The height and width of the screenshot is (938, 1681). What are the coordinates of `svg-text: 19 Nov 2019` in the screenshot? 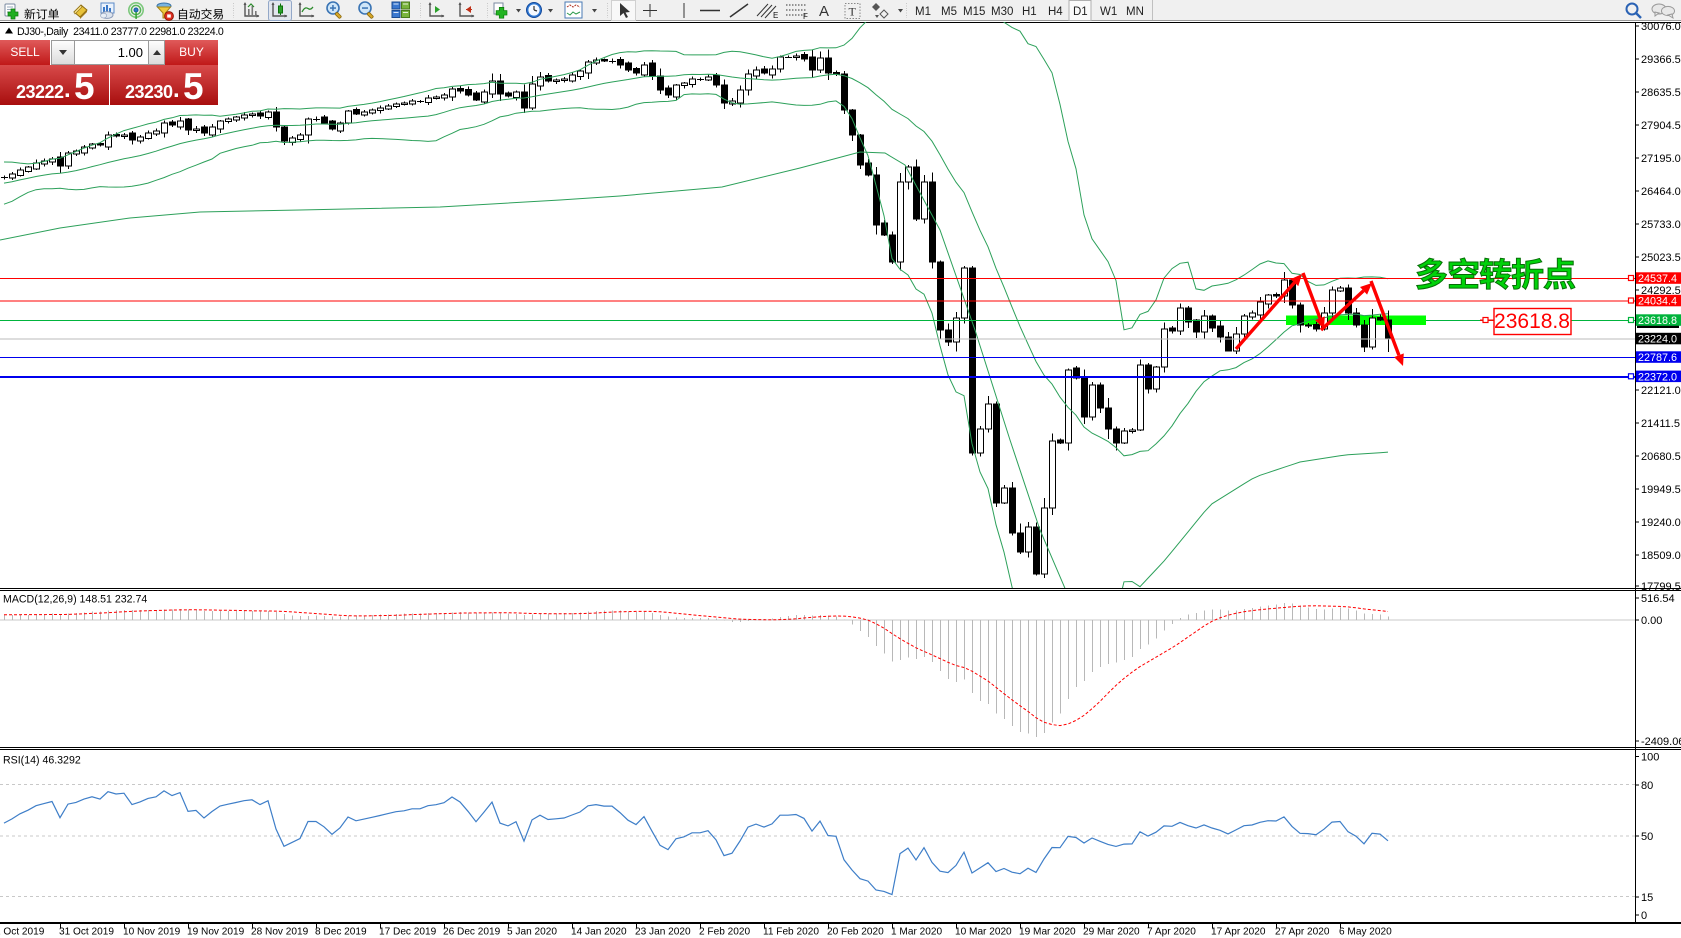 It's located at (216, 932).